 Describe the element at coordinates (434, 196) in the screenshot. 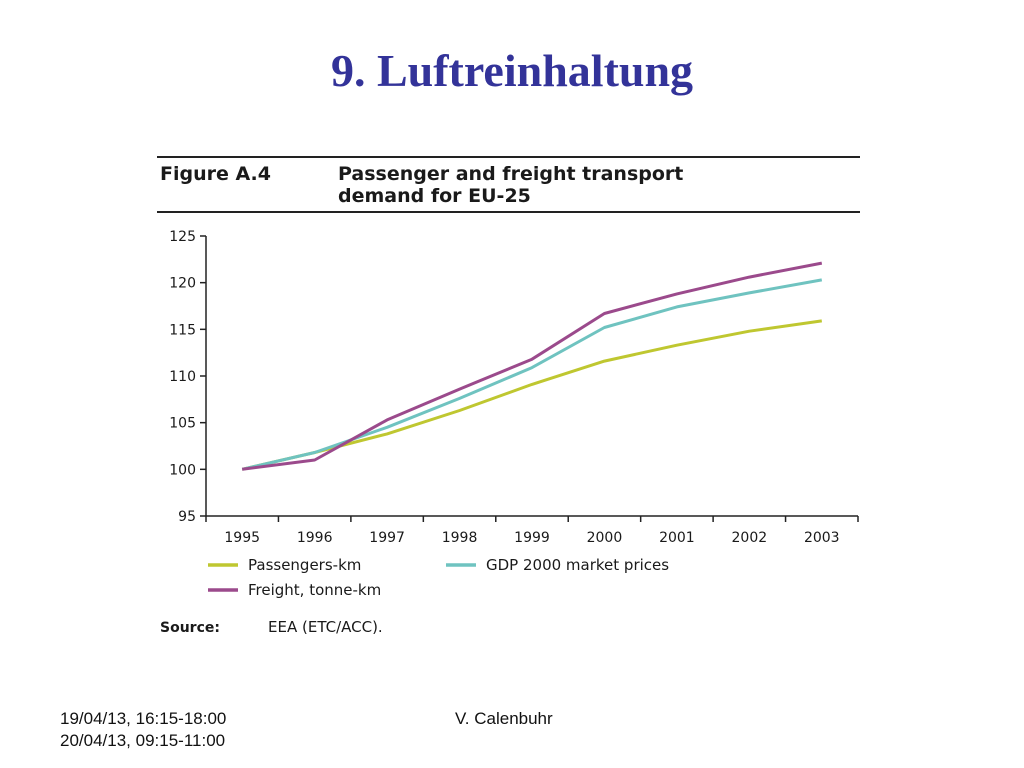

I see `figure-title-line-2: demand for EU-25` at that location.